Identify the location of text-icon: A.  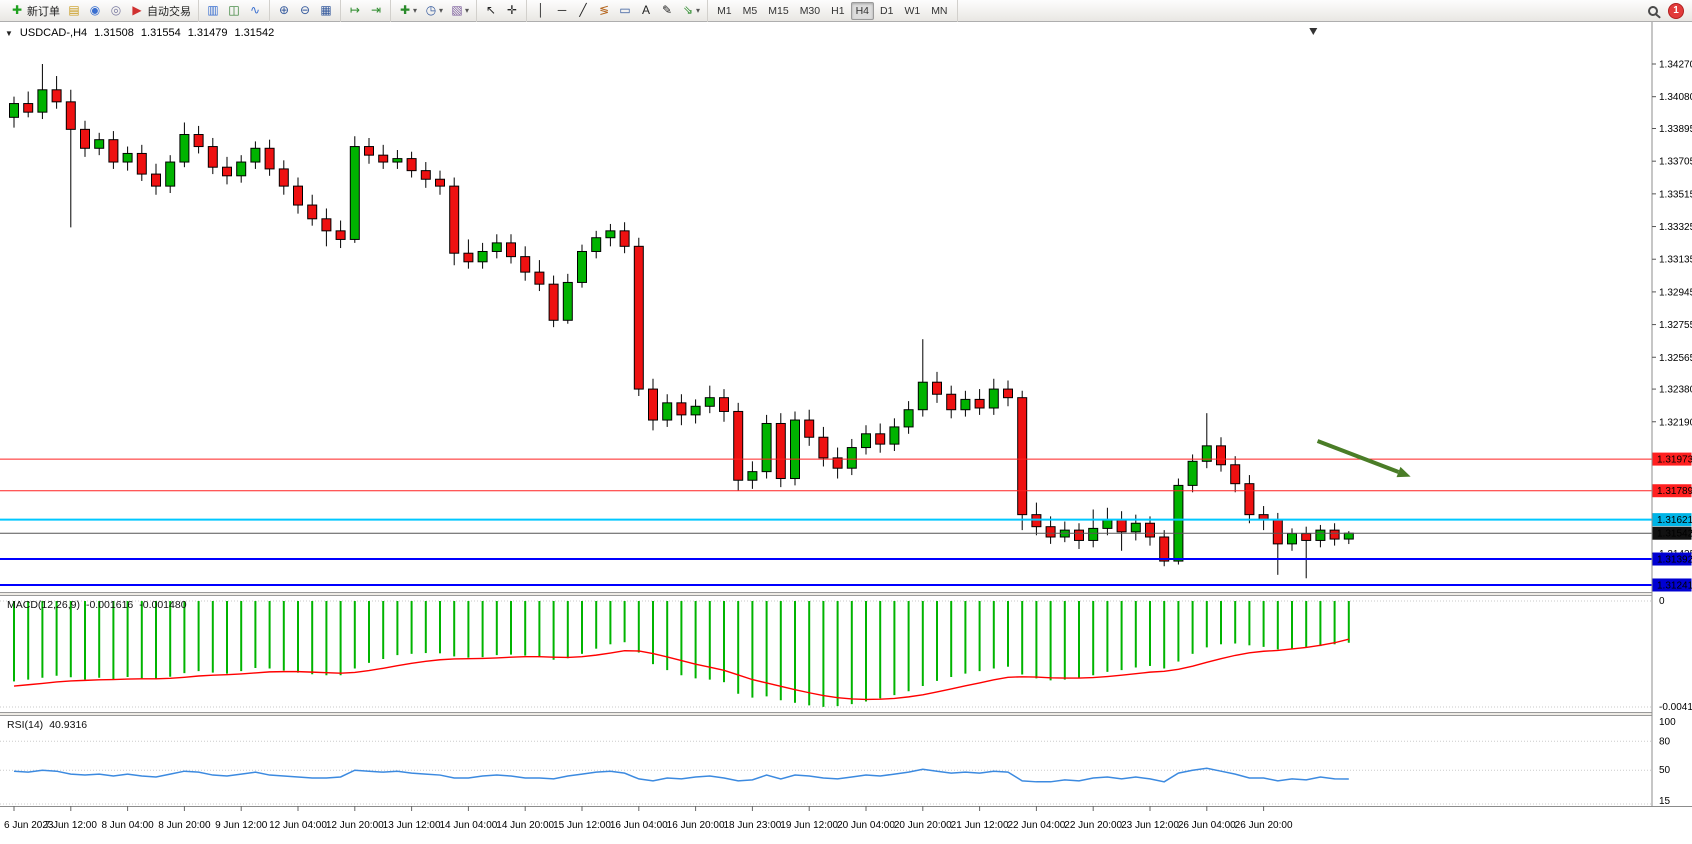
(646, 10).